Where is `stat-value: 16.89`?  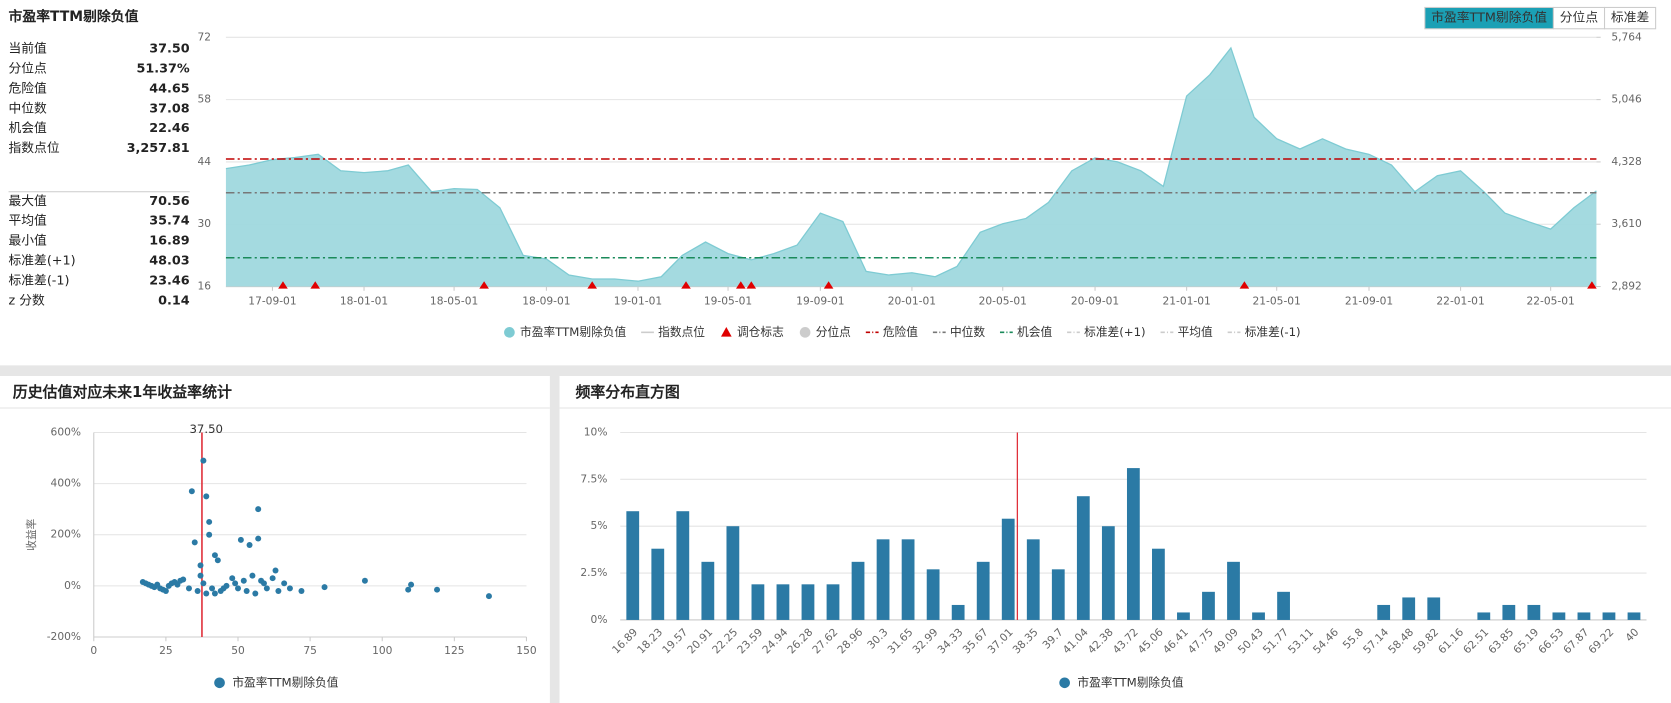
stat-value: 16.89 is located at coordinates (169, 241).